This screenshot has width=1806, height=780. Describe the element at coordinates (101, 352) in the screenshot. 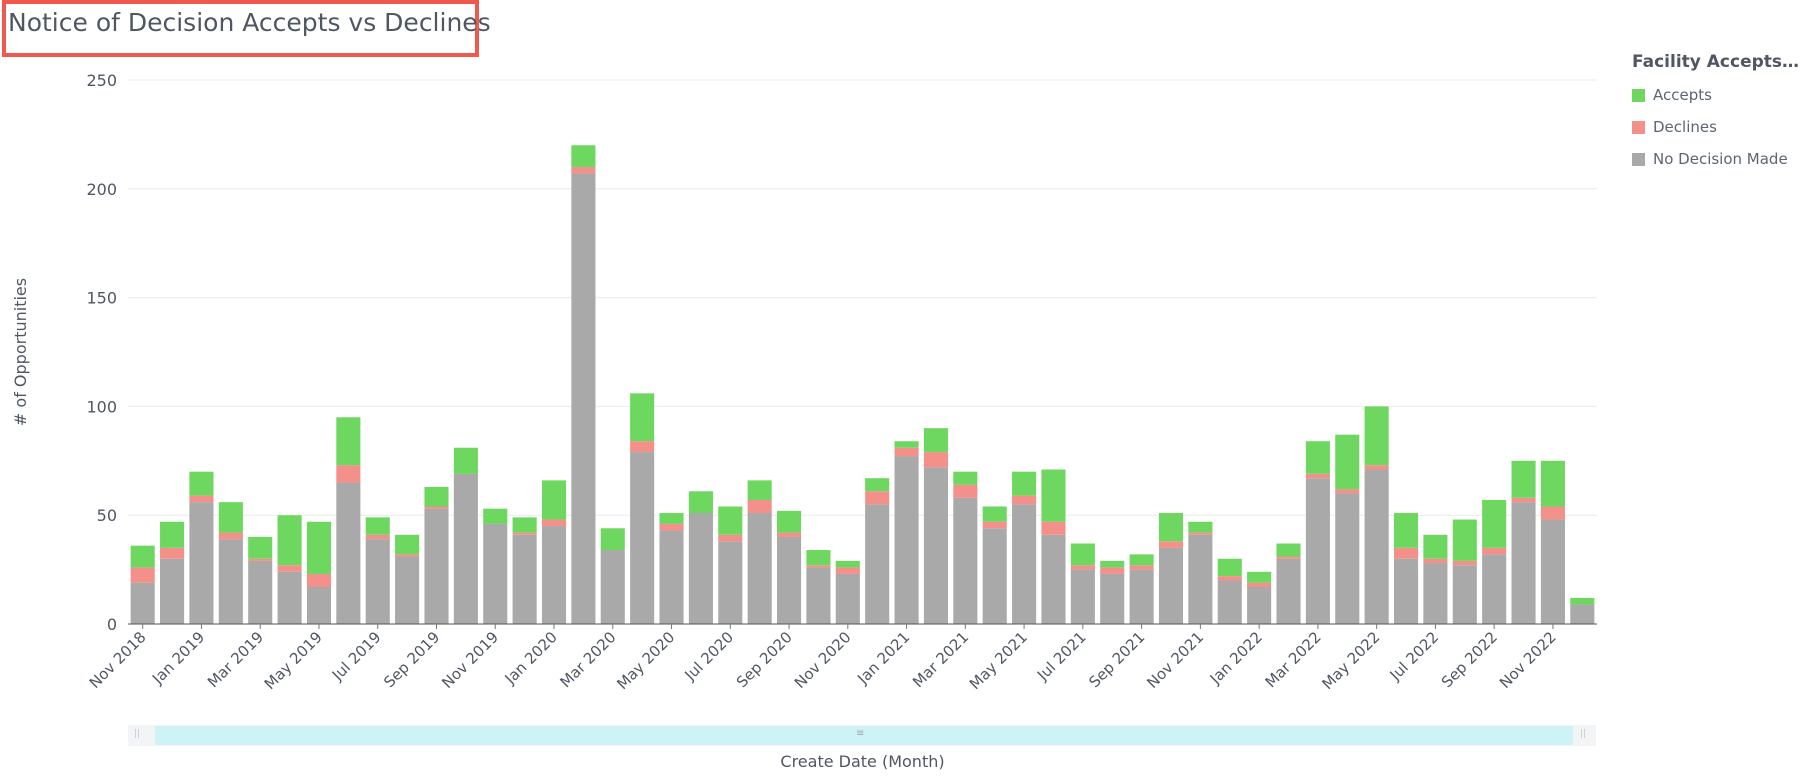

I see `y-axis-ticks: 0 50 100 150 200 250` at that location.